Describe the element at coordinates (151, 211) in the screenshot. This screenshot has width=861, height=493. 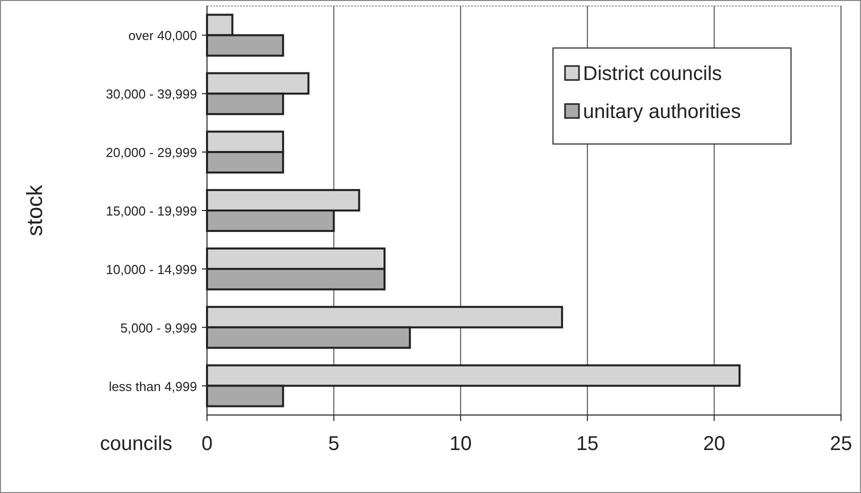
I see `y-tick-label: 15,000 - 19,999` at that location.